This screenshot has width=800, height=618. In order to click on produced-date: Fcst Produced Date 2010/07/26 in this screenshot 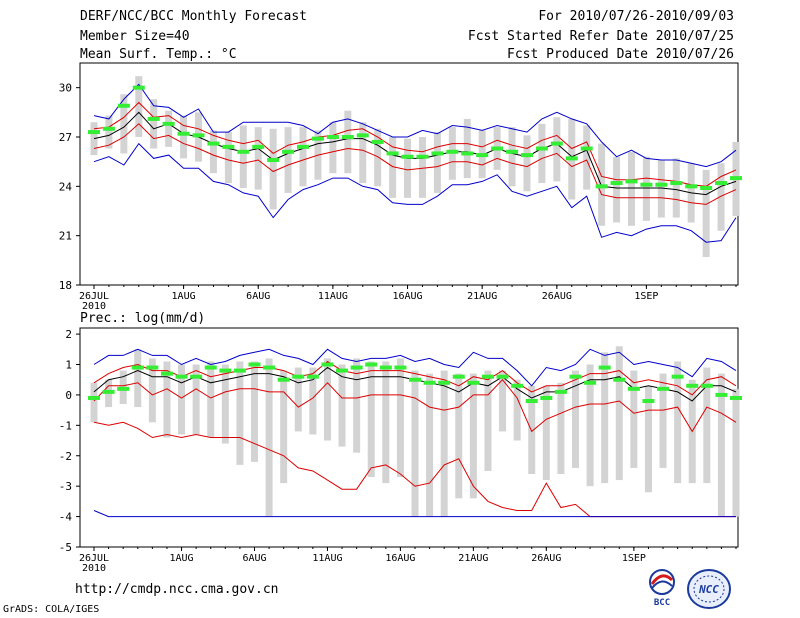, I will do `click(620, 54)`.